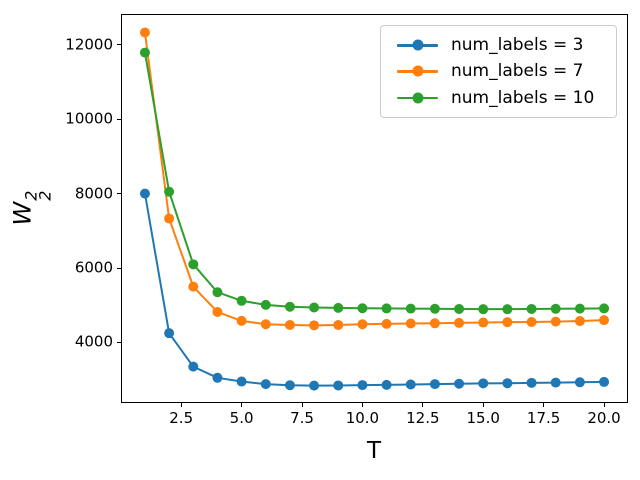 The image size is (640, 480). Describe the element at coordinates (423, 418) in the screenshot. I see `x-tick-label: 12.5` at that location.